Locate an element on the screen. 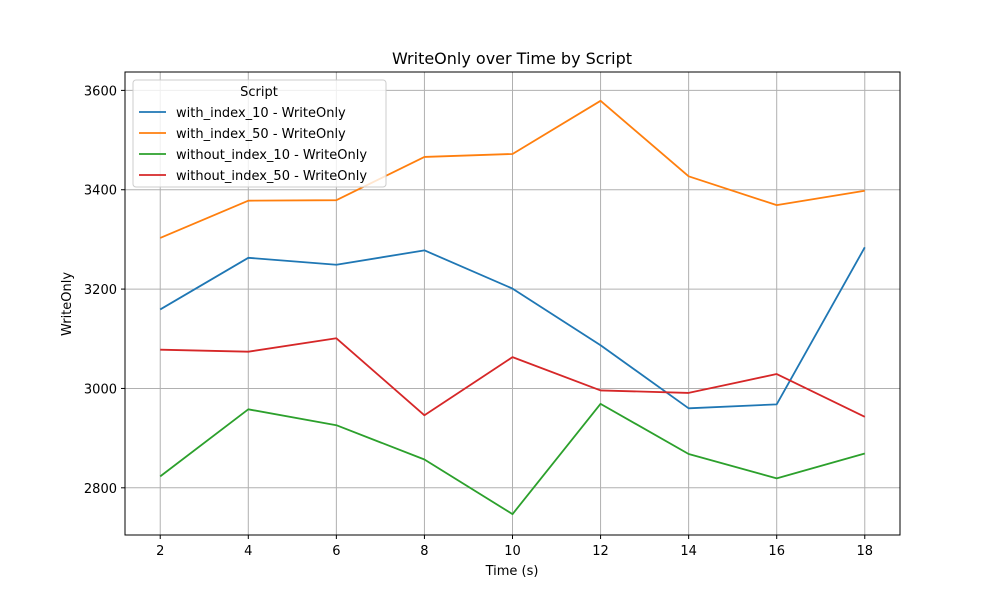 This screenshot has height=600, width=1000. x-tick-label: 14 is located at coordinates (688, 551).